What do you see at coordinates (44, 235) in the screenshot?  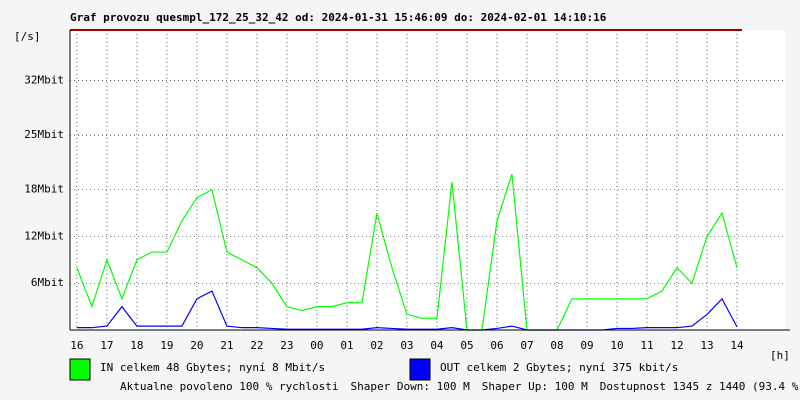 I see `y-tick-label: 12Mbit` at bounding box center [44, 235].